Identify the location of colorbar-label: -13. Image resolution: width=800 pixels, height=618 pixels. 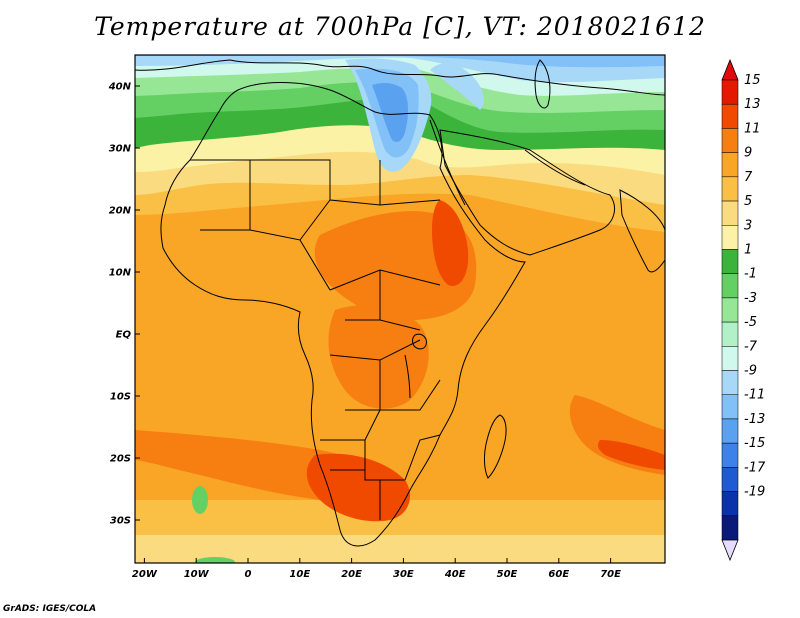
(754, 419).